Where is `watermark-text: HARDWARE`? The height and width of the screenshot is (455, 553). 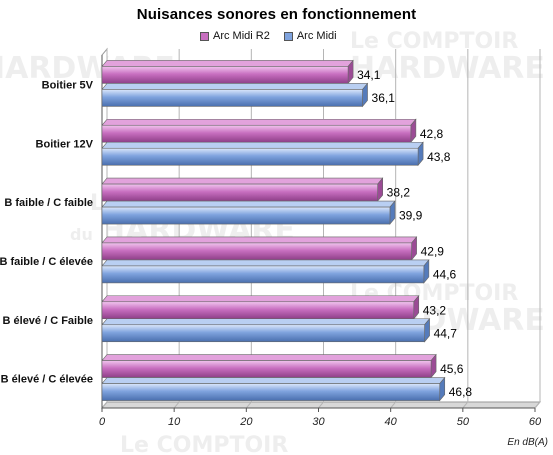 watermark-text: HARDWARE is located at coordinates (447, 68).